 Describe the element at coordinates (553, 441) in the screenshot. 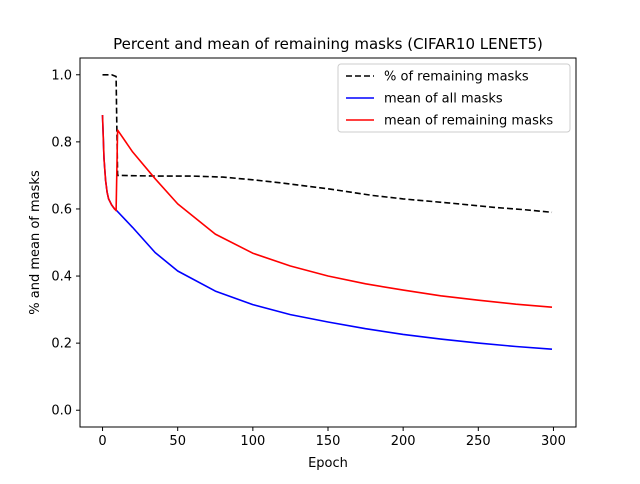

I see `x-tick-label: 300` at that location.